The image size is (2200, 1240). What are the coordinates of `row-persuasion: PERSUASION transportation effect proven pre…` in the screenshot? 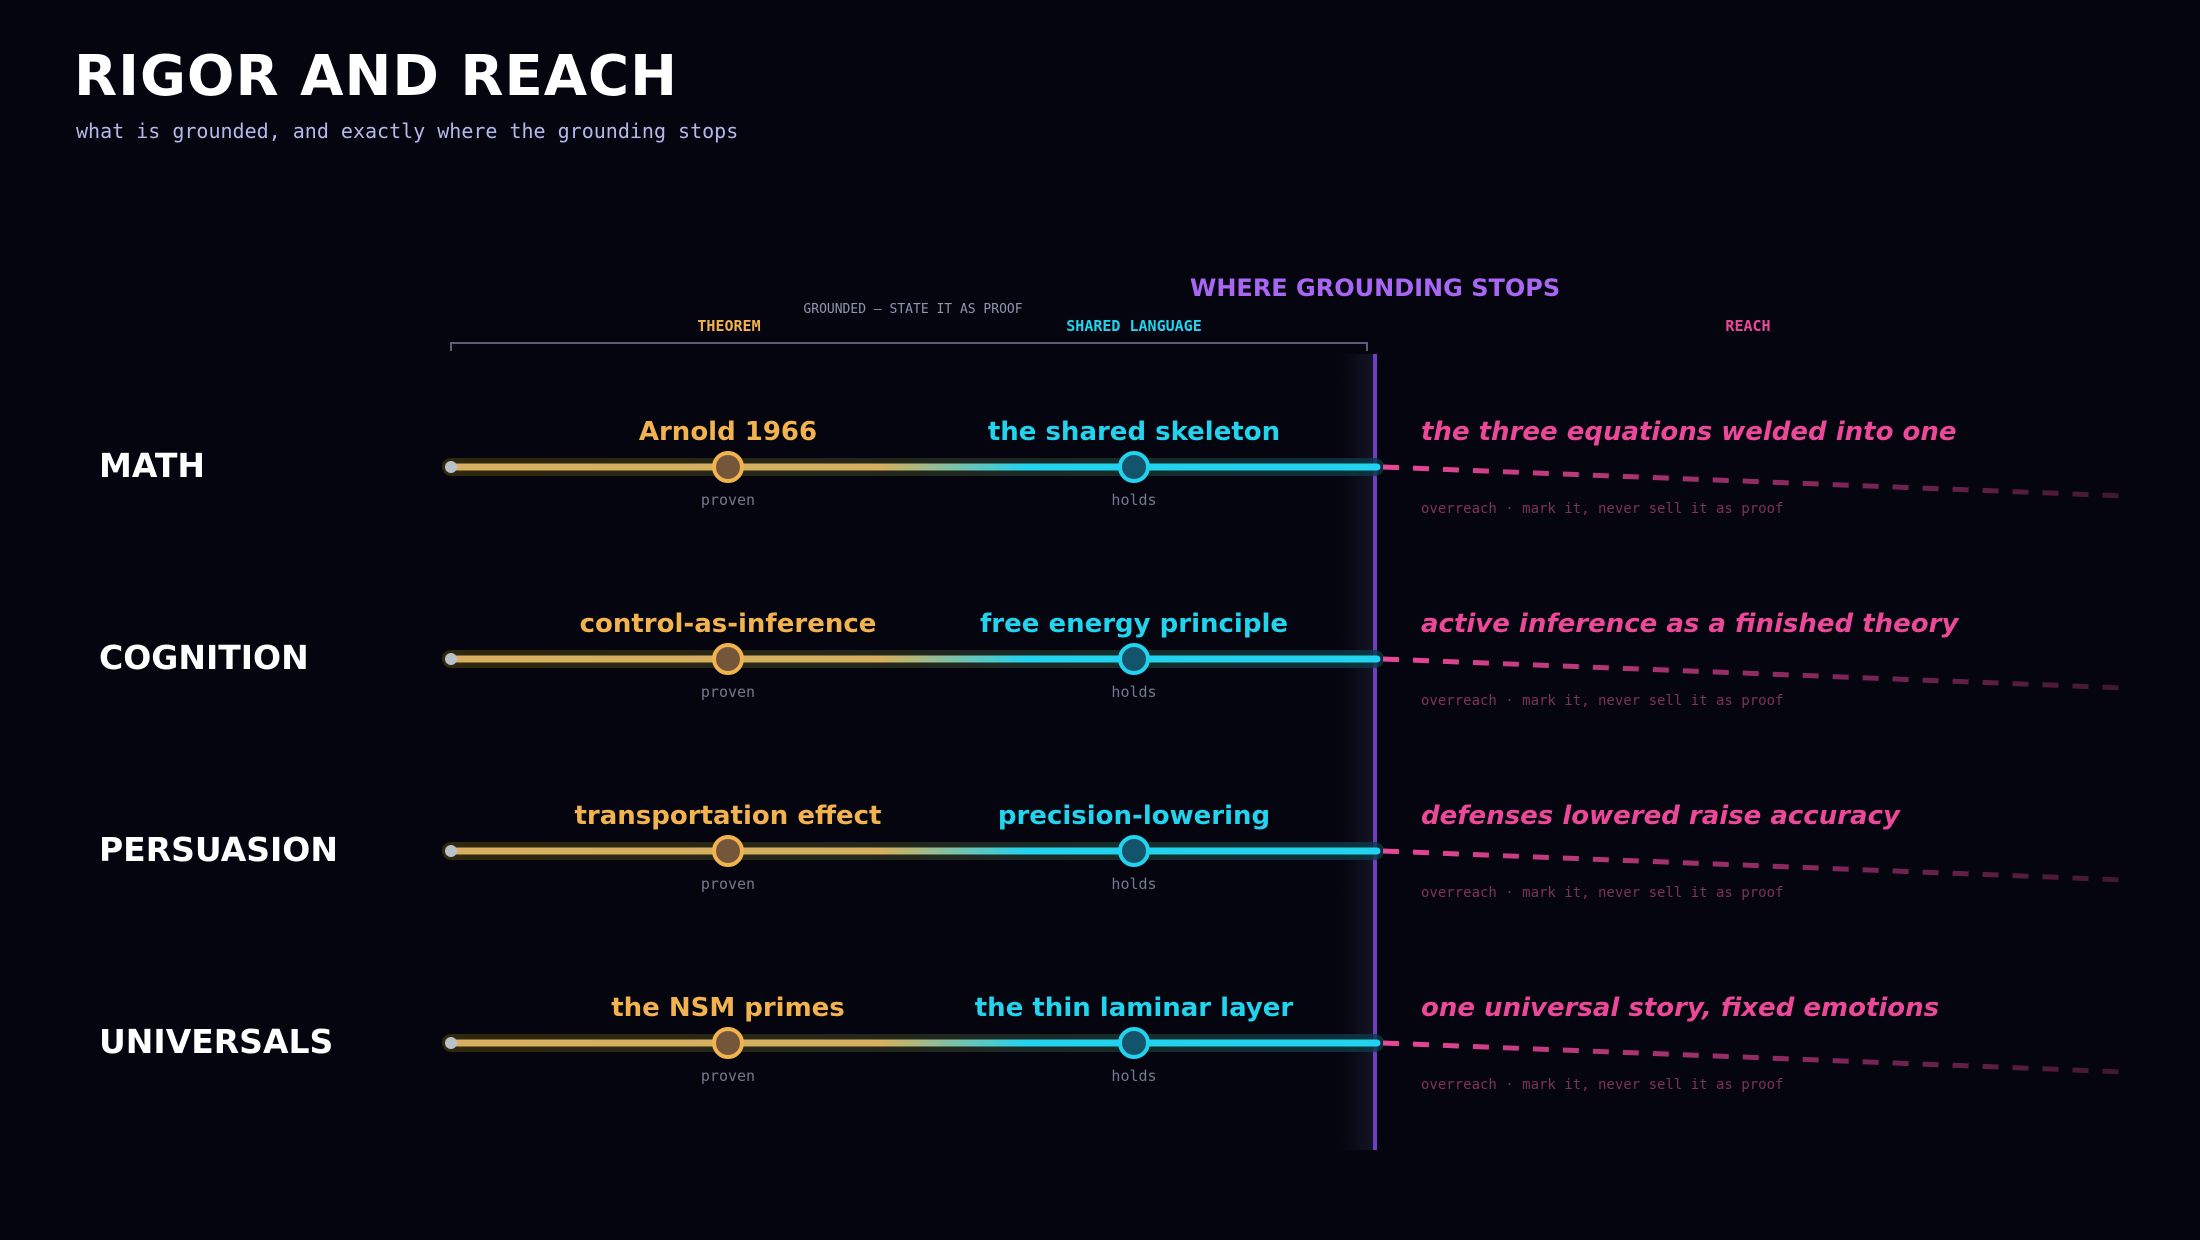 It's located at (1112, 851).